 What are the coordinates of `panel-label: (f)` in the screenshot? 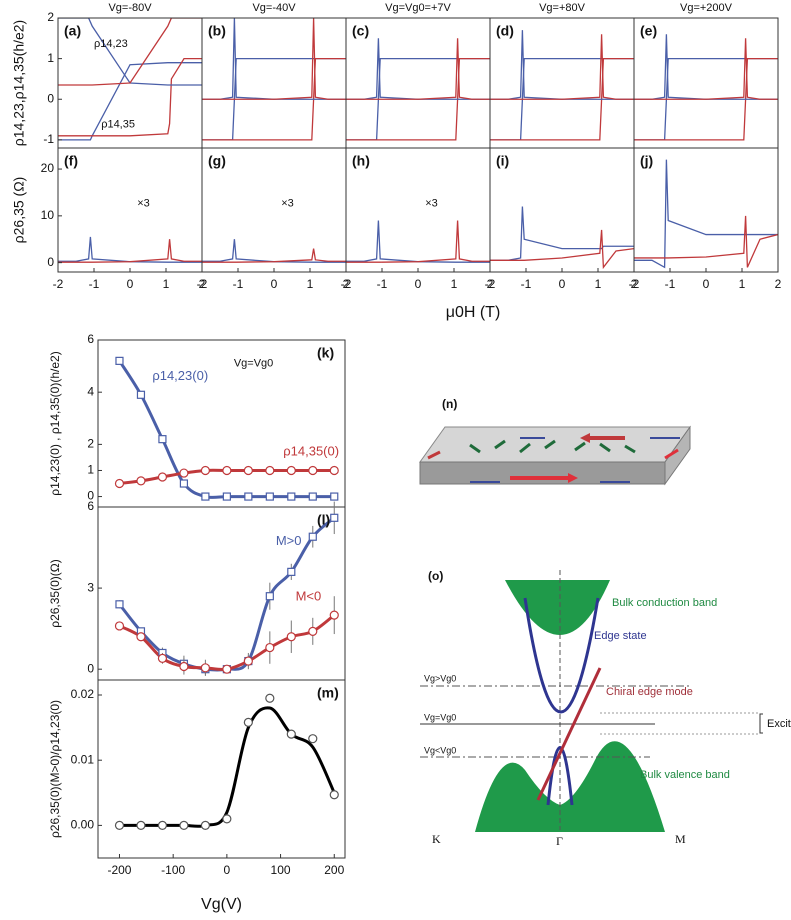 It's located at (71, 161).